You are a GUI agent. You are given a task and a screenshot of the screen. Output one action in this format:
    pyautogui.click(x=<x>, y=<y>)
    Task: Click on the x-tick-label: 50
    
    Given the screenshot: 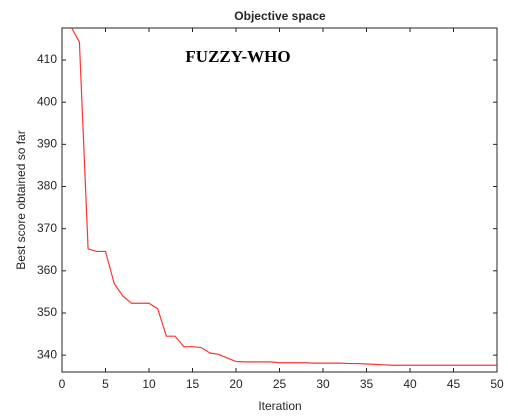 What is the action you would take?
    pyautogui.click(x=497, y=384)
    